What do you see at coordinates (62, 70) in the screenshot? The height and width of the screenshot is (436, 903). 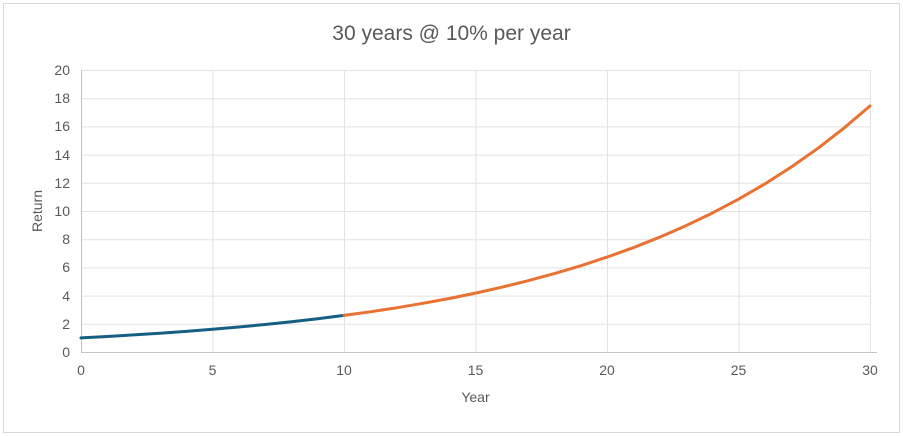 I see `y-tick-label: 20` at bounding box center [62, 70].